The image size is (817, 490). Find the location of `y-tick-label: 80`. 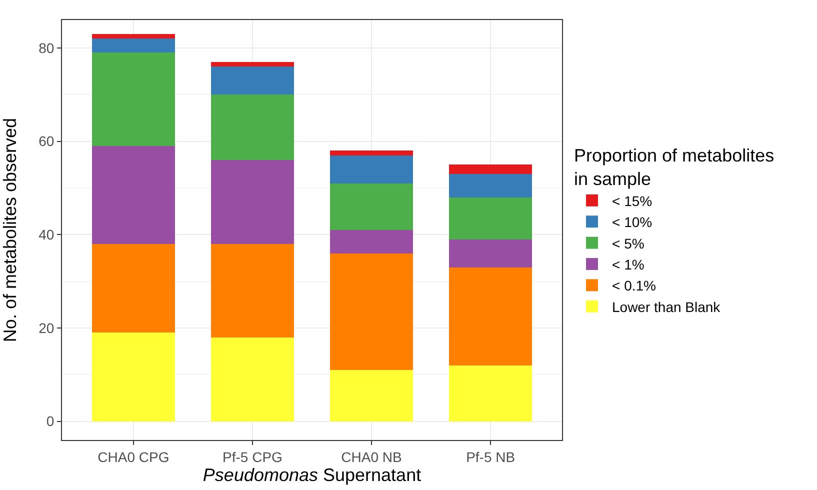

y-tick-label: 80 is located at coordinates (46, 48).